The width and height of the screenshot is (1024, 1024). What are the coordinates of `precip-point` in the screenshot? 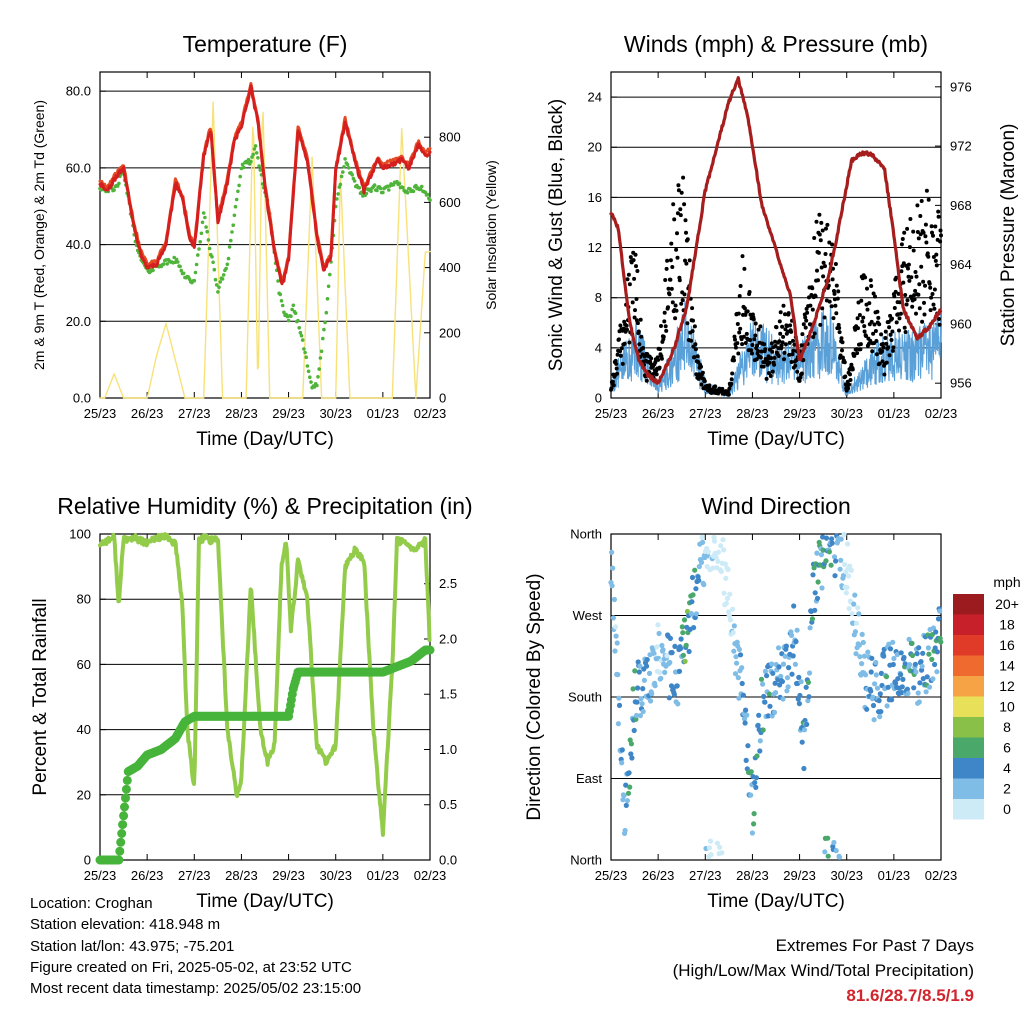 It's located at (126, 789).